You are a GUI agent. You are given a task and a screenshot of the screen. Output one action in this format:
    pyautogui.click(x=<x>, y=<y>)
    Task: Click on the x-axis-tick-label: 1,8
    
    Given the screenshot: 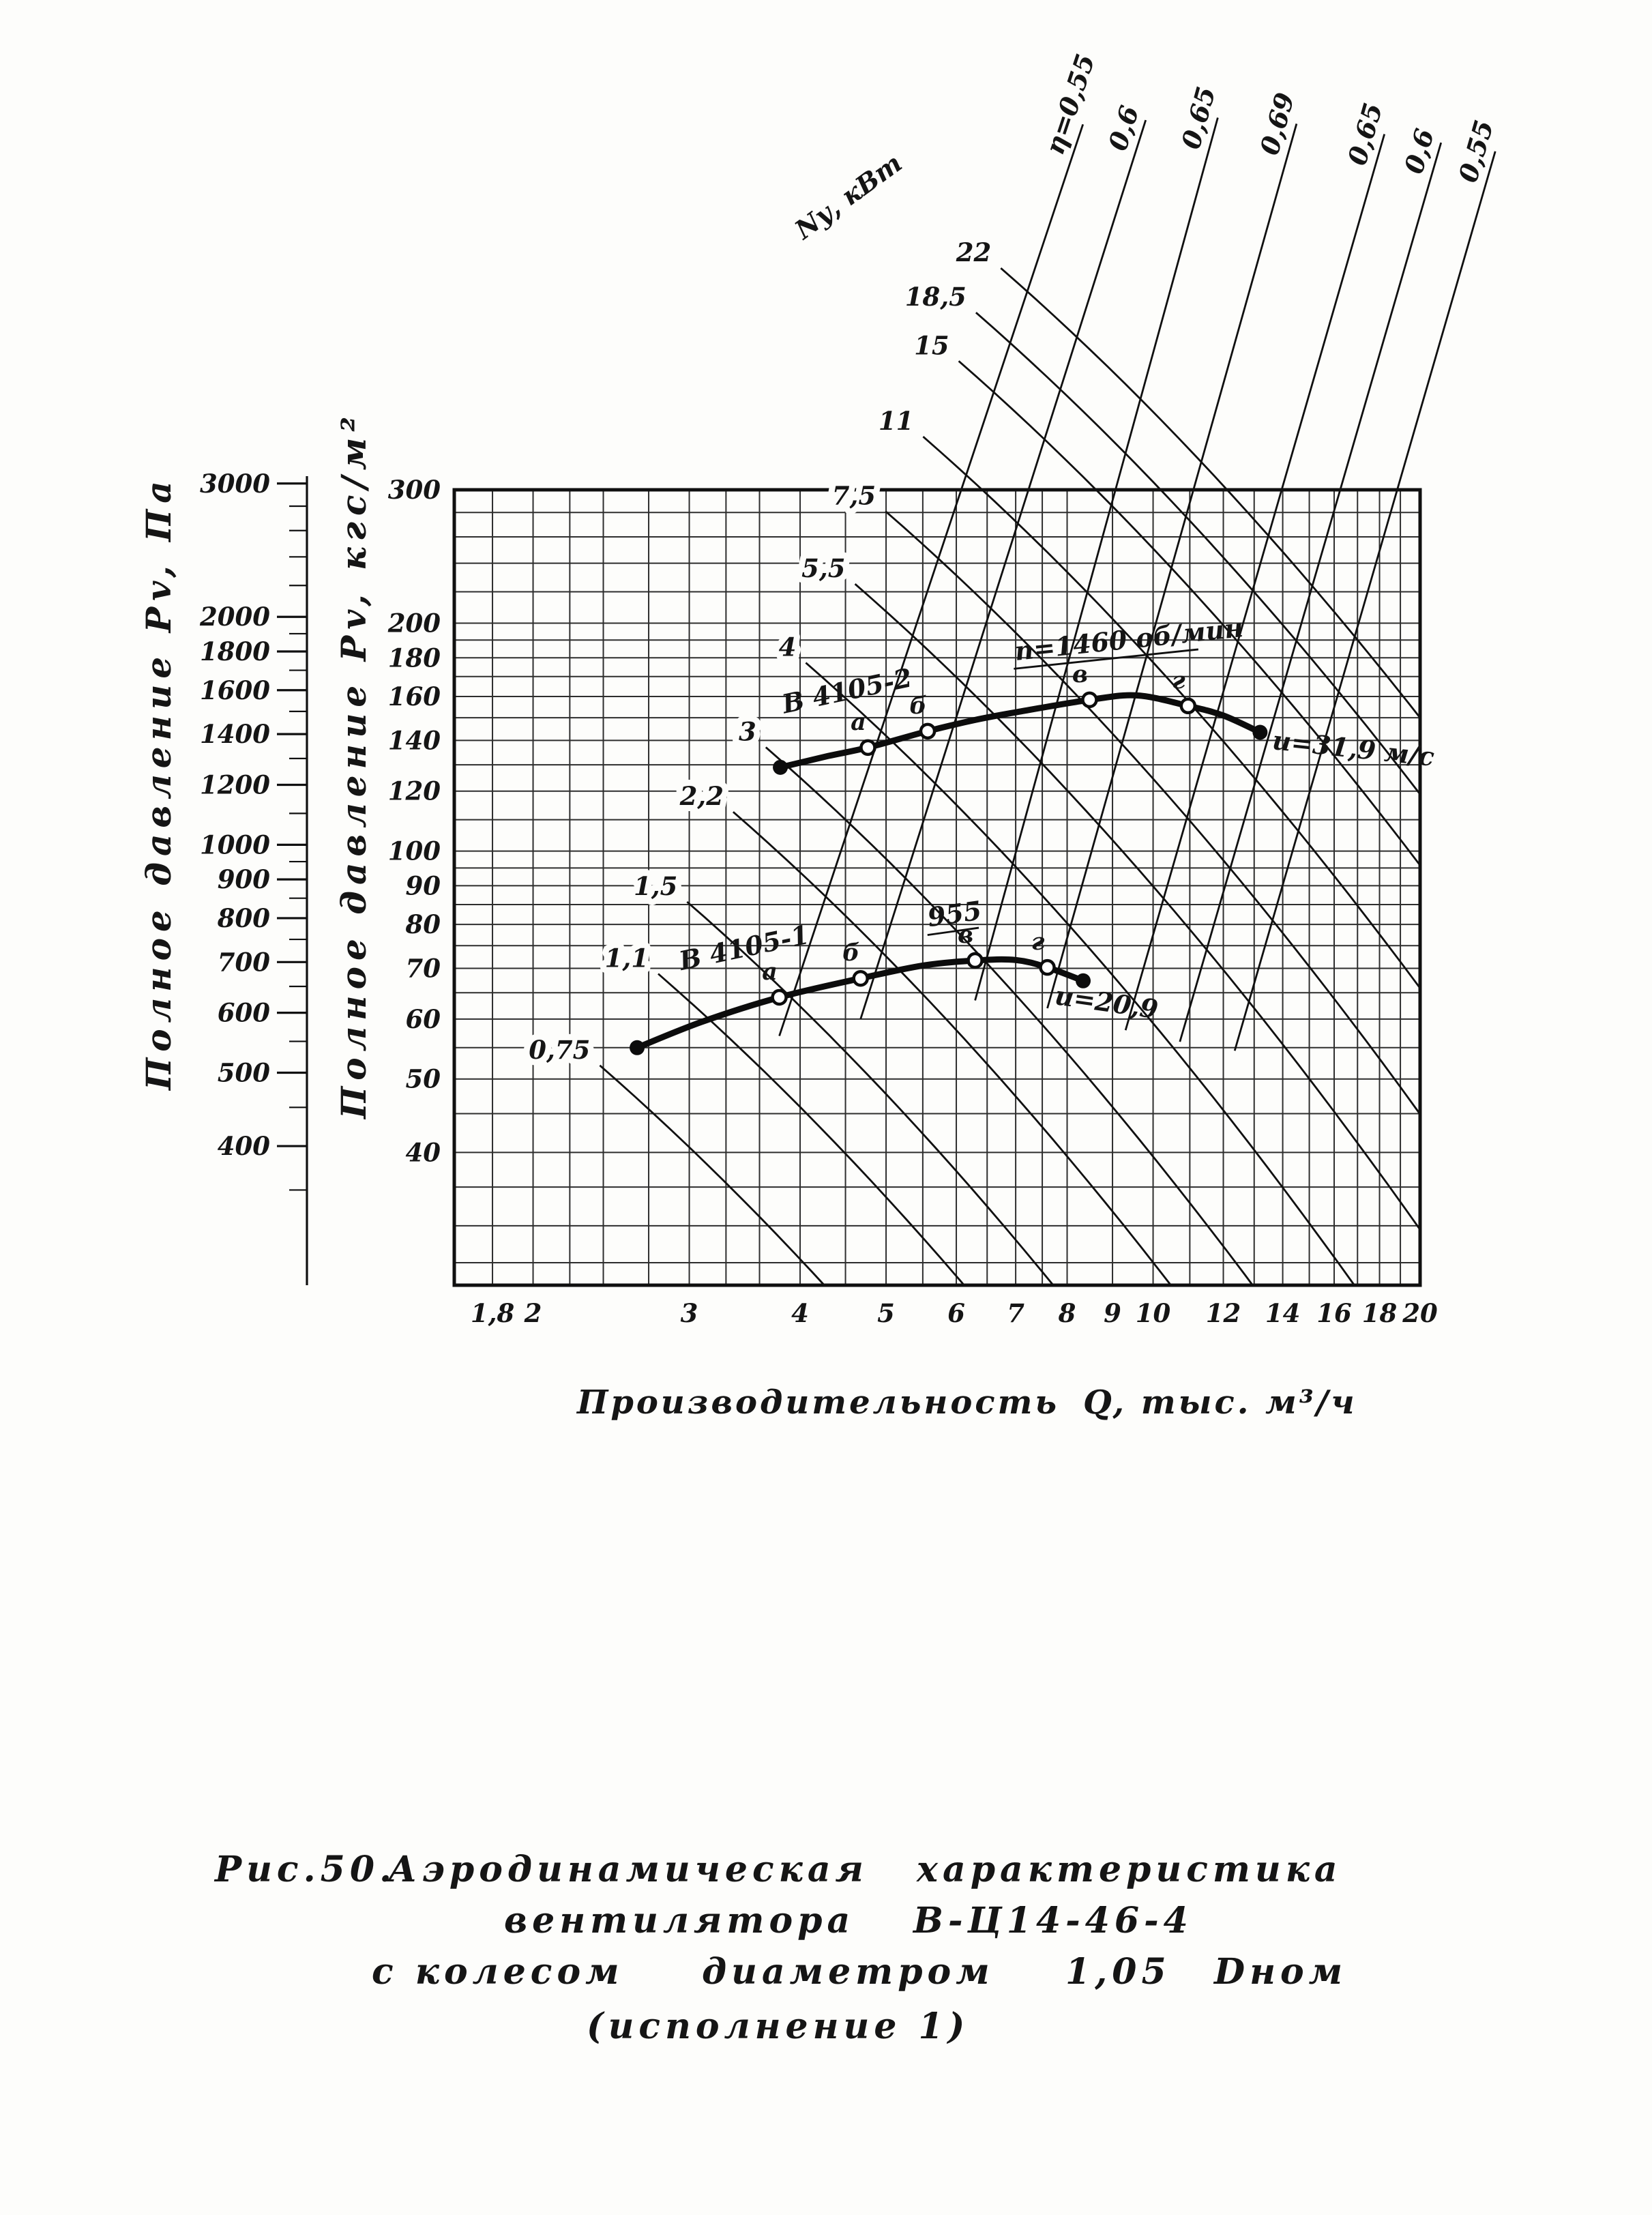 What is the action you would take?
    pyautogui.click(x=493, y=1313)
    